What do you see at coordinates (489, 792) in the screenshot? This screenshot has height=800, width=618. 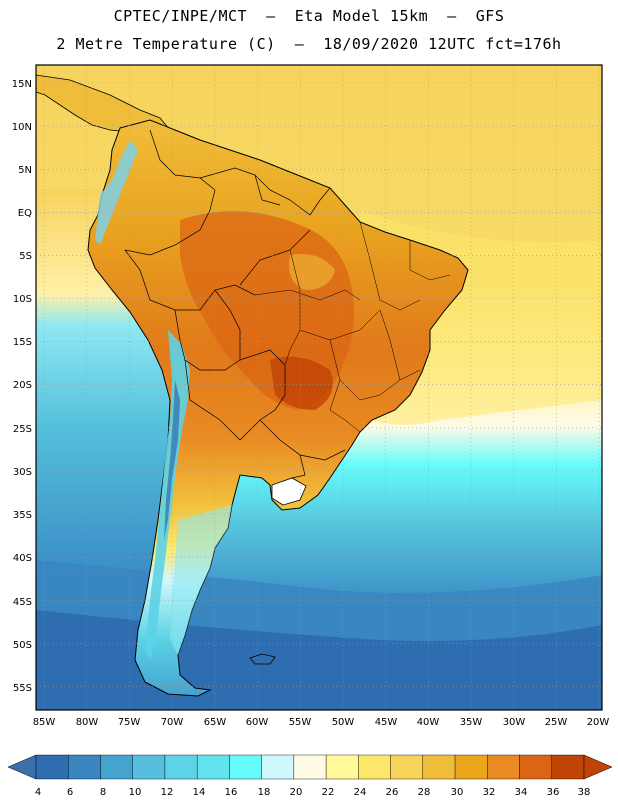 I see `legend-tick: 32` at bounding box center [489, 792].